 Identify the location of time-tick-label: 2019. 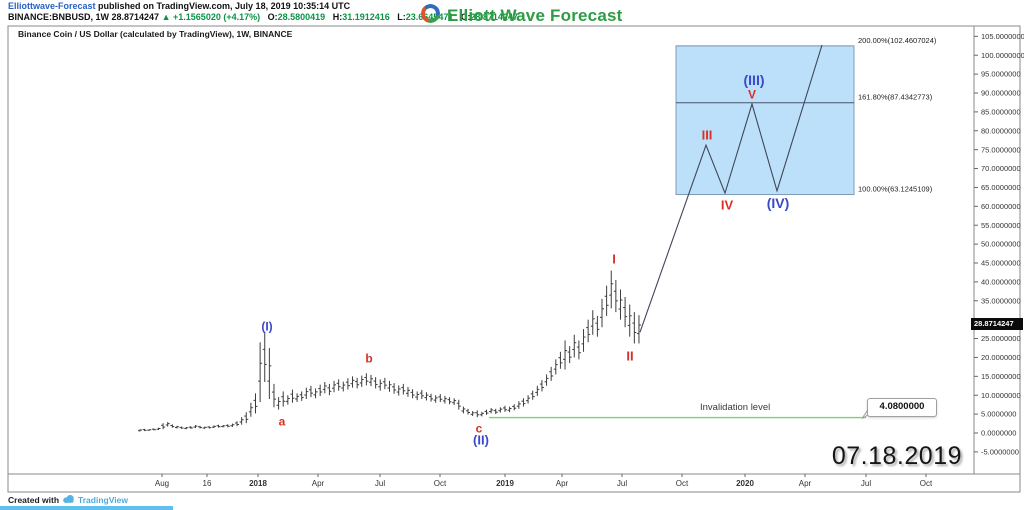
(505, 483).